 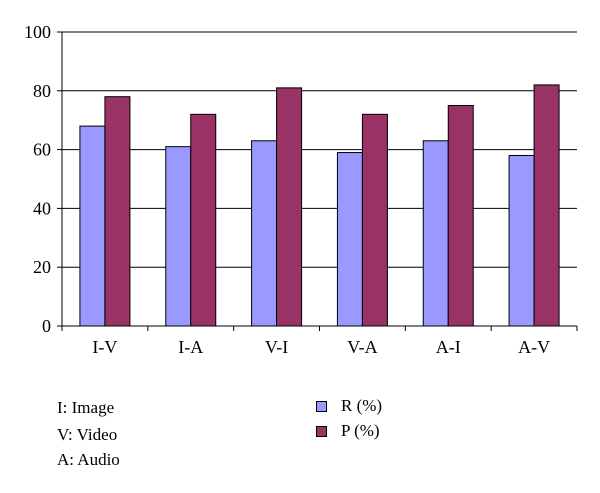 I want to click on bar-r-a-i, so click(x=435, y=233).